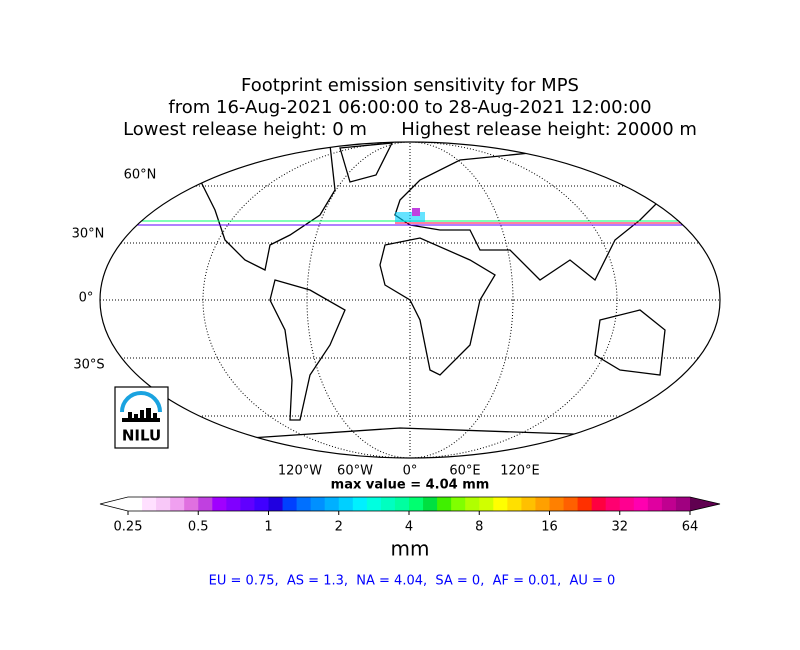  I want to click on lat-label: 30°S, so click(88, 365).